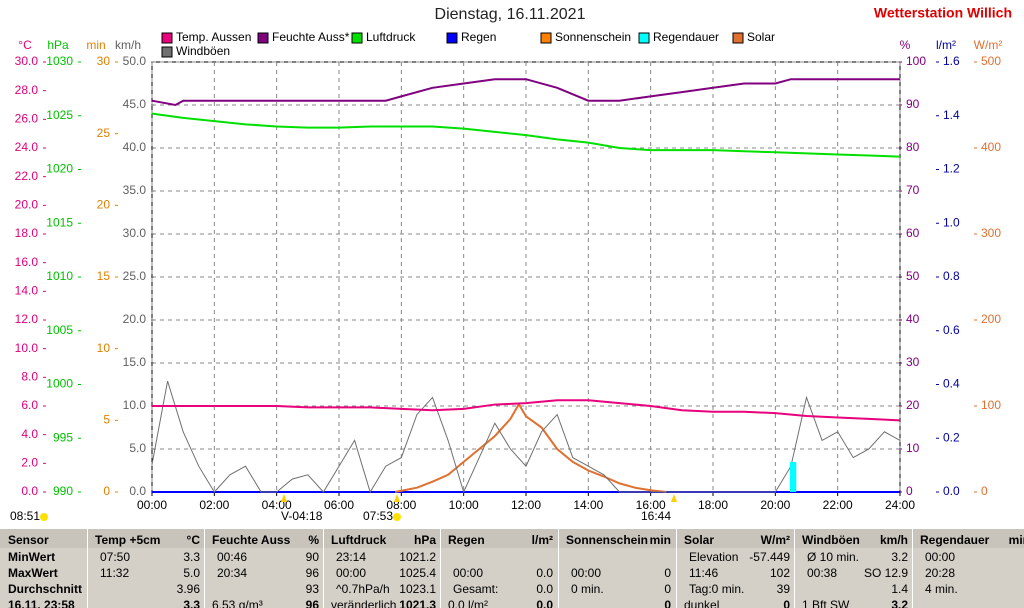 The height and width of the screenshot is (608, 1024). I want to click on group-header: Temp +5cm, so click(128, 540).